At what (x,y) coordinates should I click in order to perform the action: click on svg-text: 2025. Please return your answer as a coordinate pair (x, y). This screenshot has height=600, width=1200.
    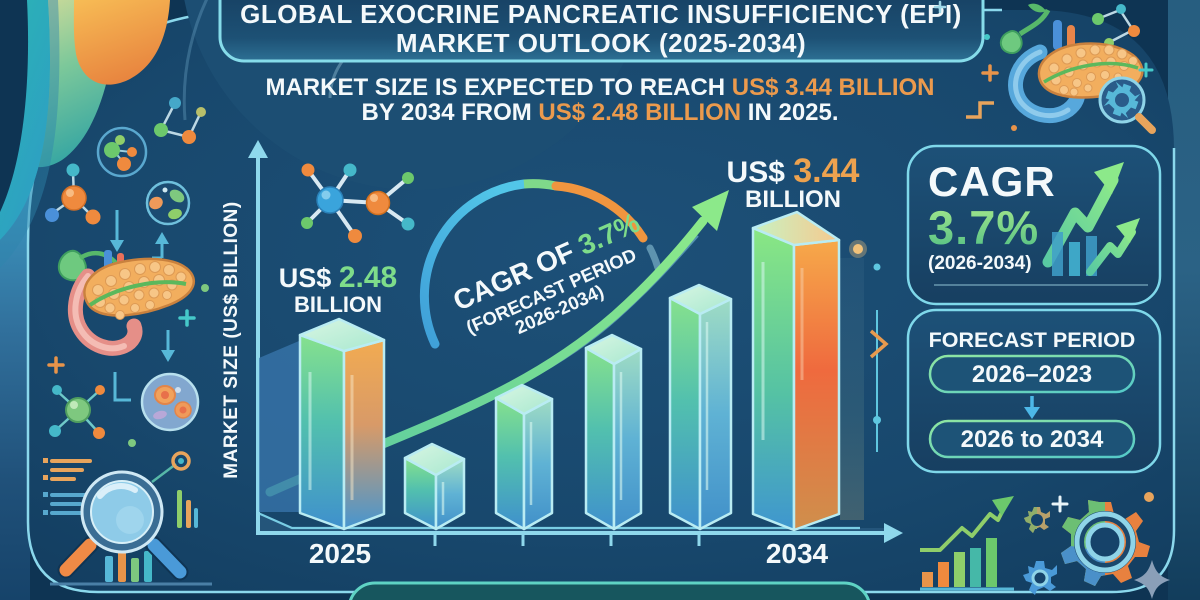
    Looking at the image, I should click on (340, 553).